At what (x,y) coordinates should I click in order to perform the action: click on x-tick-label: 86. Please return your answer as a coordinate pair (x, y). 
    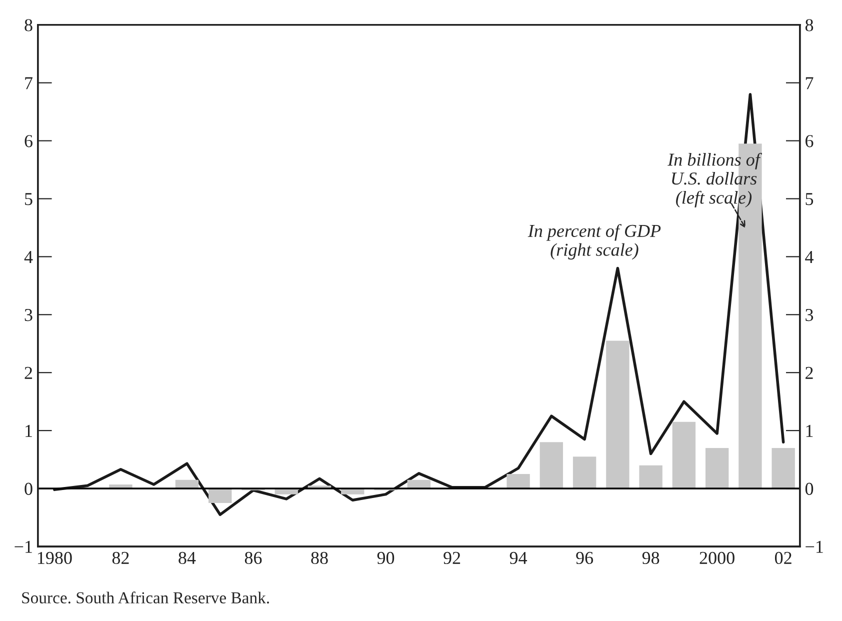
    Looking at the image, I should click on (253, 558).